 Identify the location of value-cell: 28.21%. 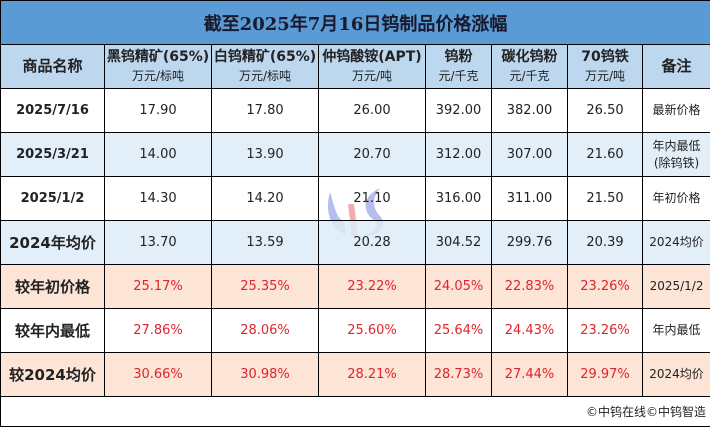
(372, 375).